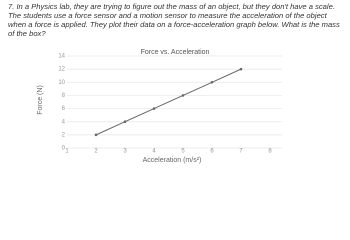 The height and width of the screenshot is (240, 350). I want to click on y-axis-label: Force (N), so click(40, 100).